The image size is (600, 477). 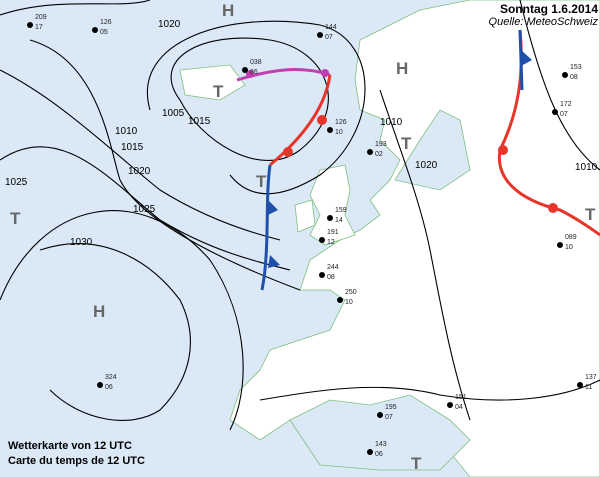 I want to click on station-value: 038, so click(x=256, y=62).